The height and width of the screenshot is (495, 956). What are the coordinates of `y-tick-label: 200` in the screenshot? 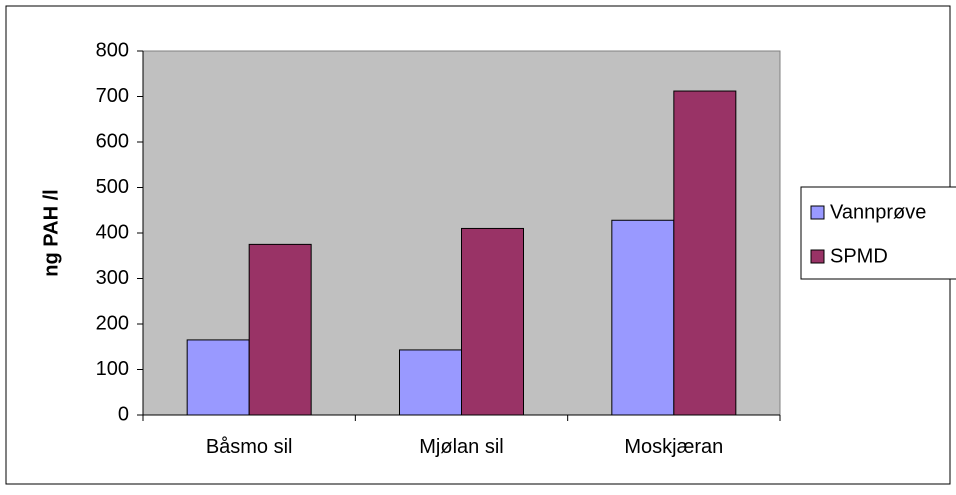 It's located at (112, 323).